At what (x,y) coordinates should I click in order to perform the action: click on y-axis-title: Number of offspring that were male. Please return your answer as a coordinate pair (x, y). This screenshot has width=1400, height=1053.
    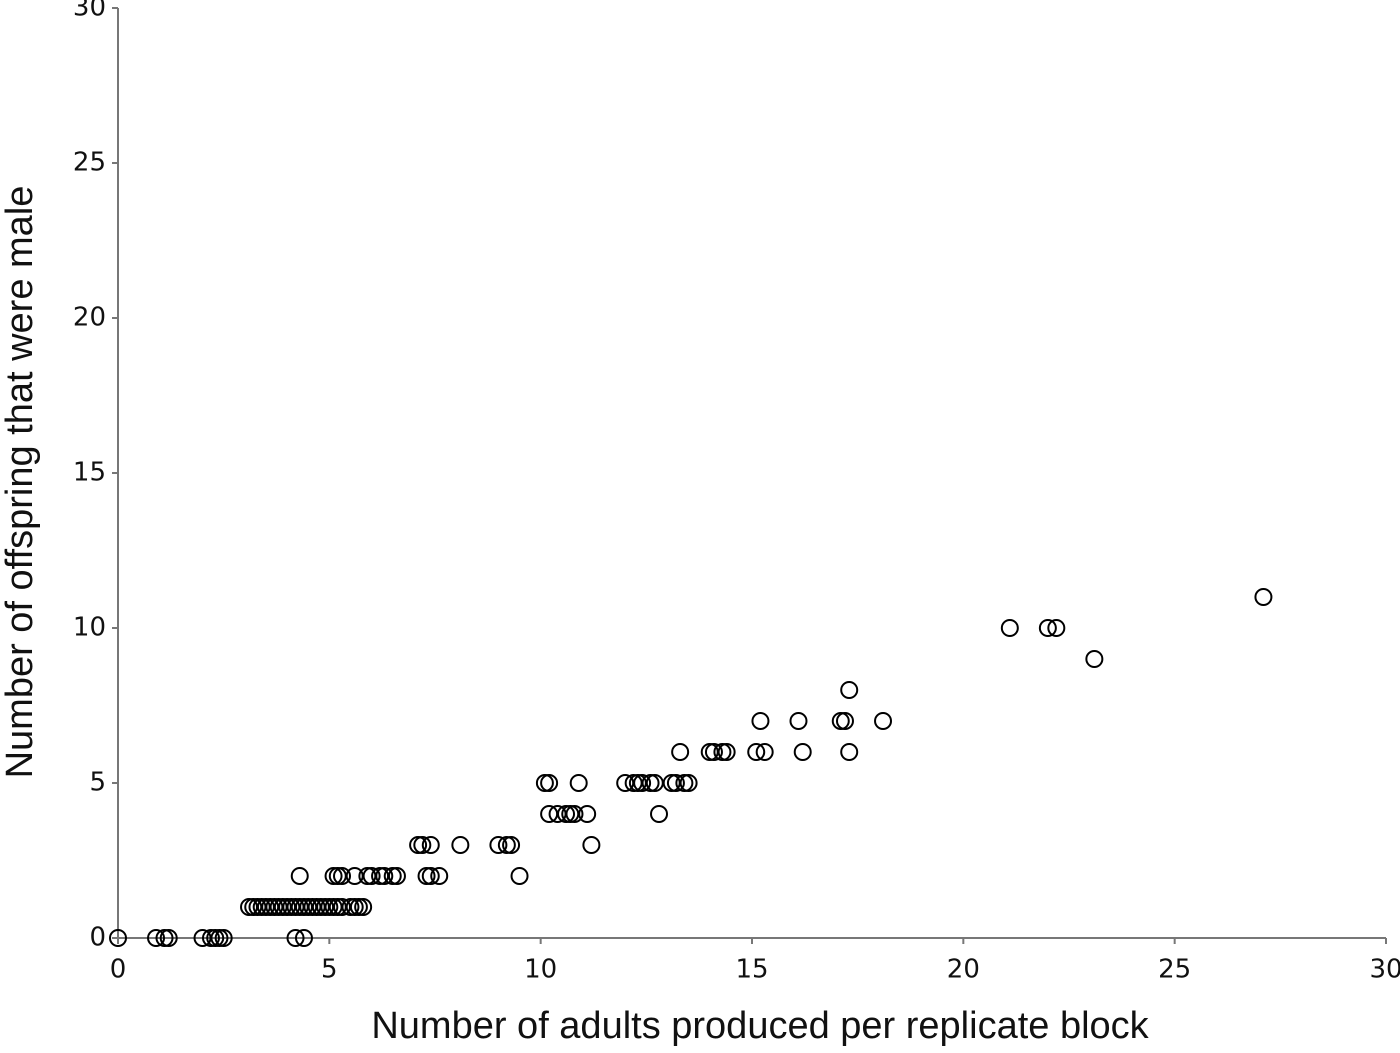
    Looking at the image, I should click on (20, 482).